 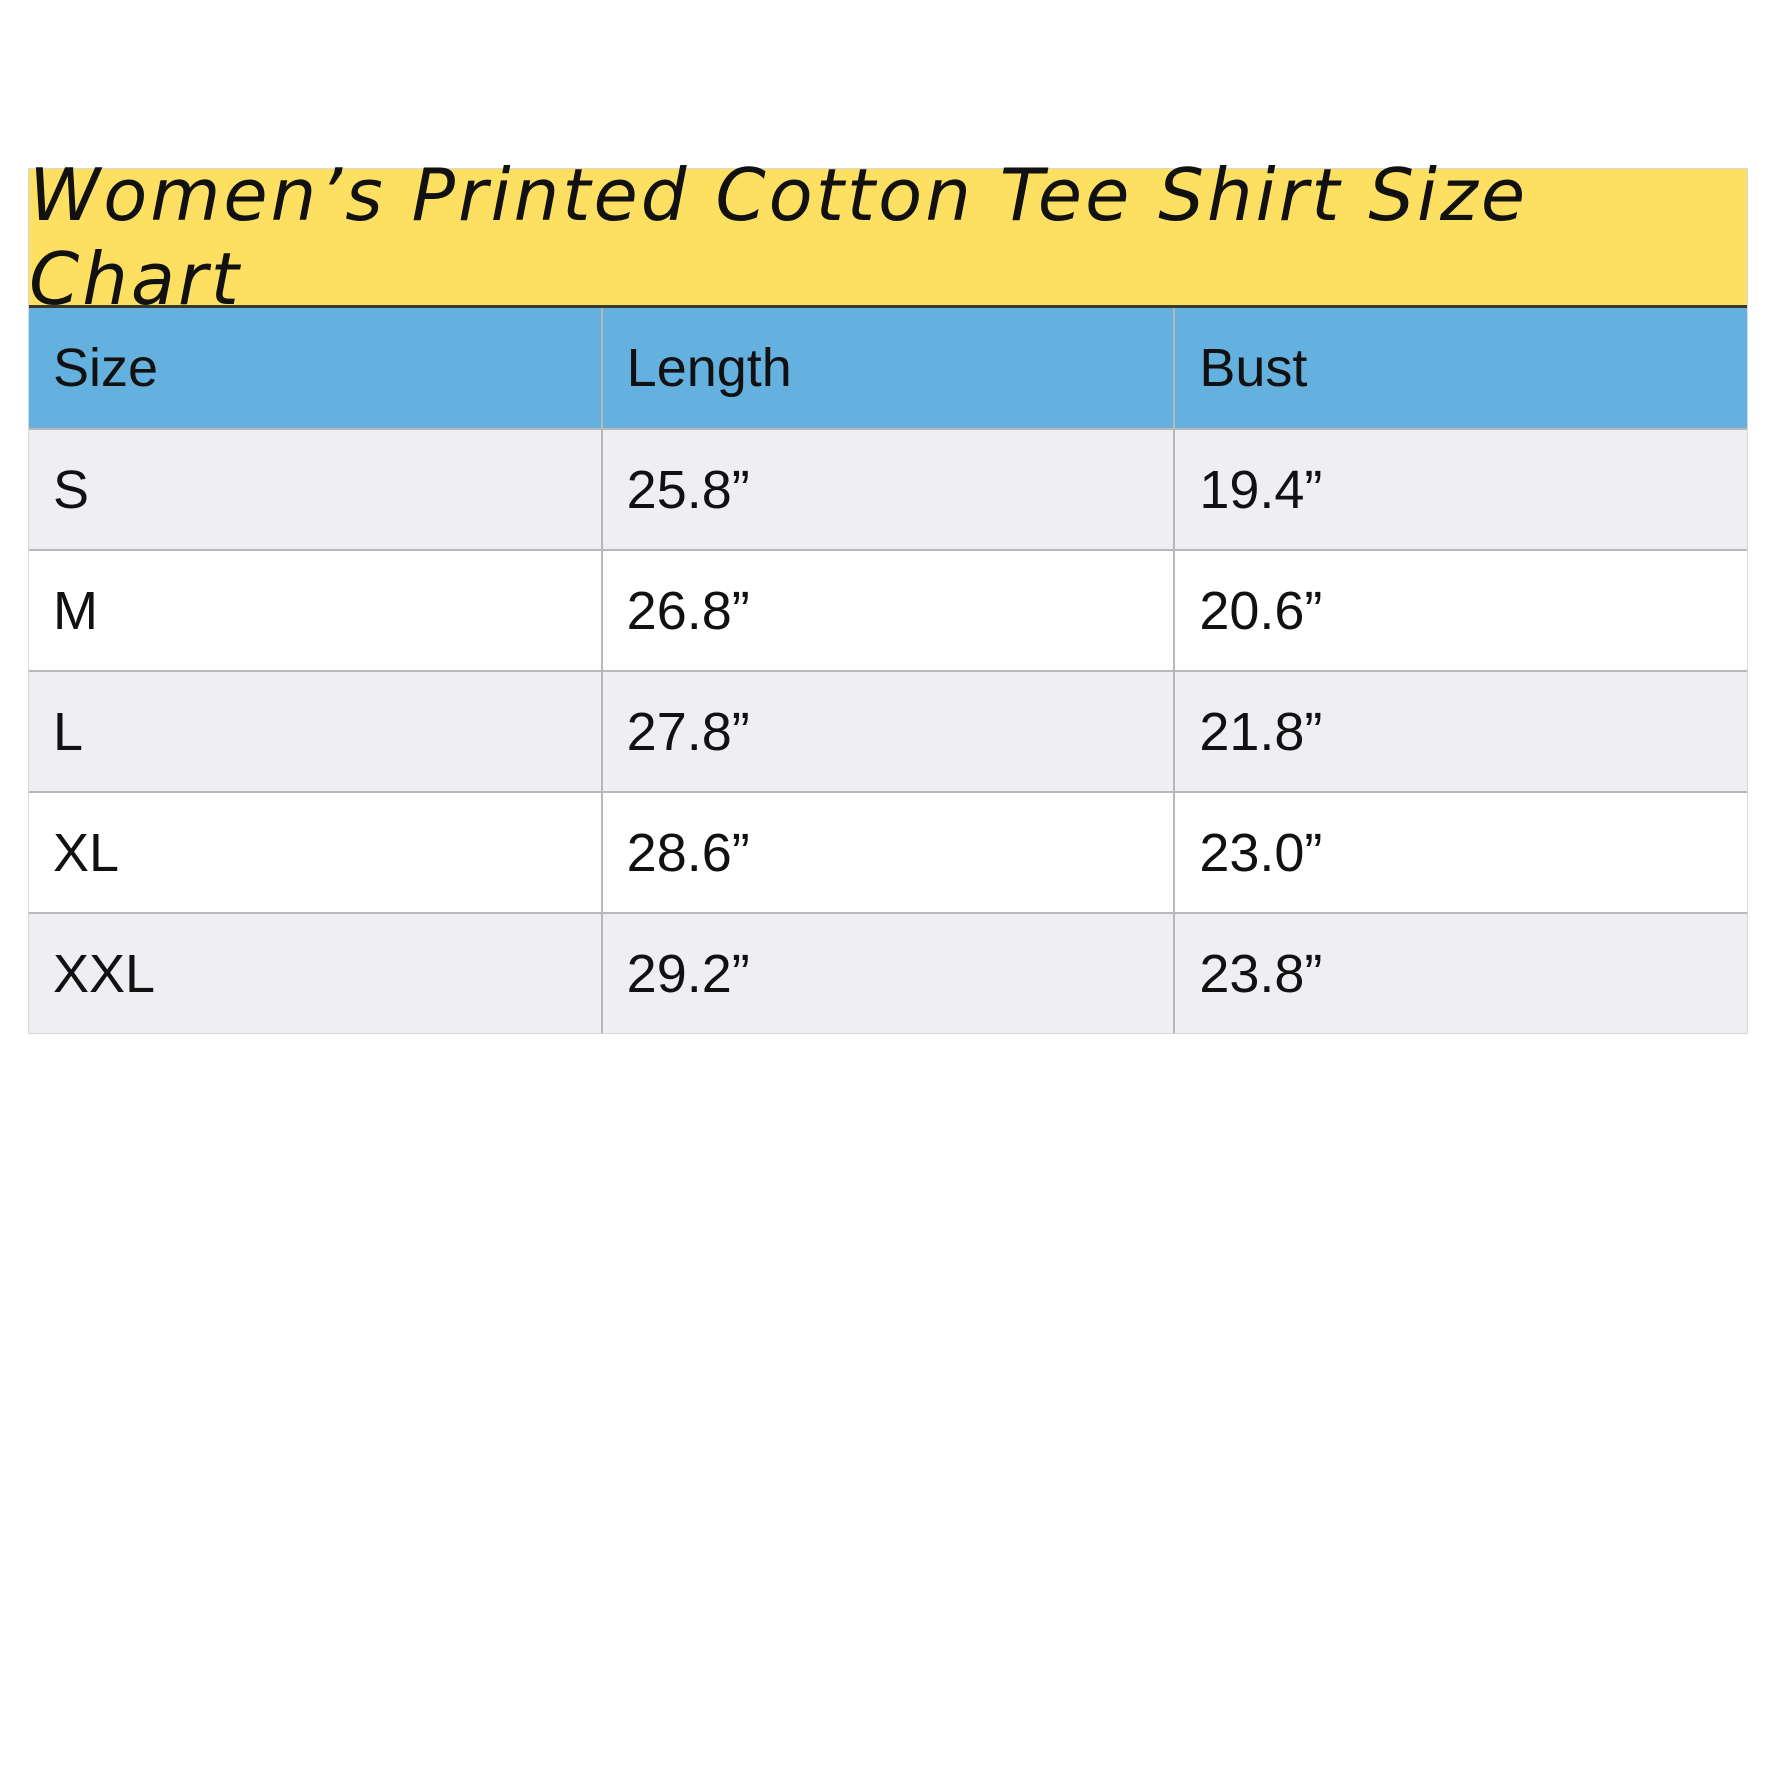 I want to click on cell-length: 27.8”, so click(x=888, y=732).